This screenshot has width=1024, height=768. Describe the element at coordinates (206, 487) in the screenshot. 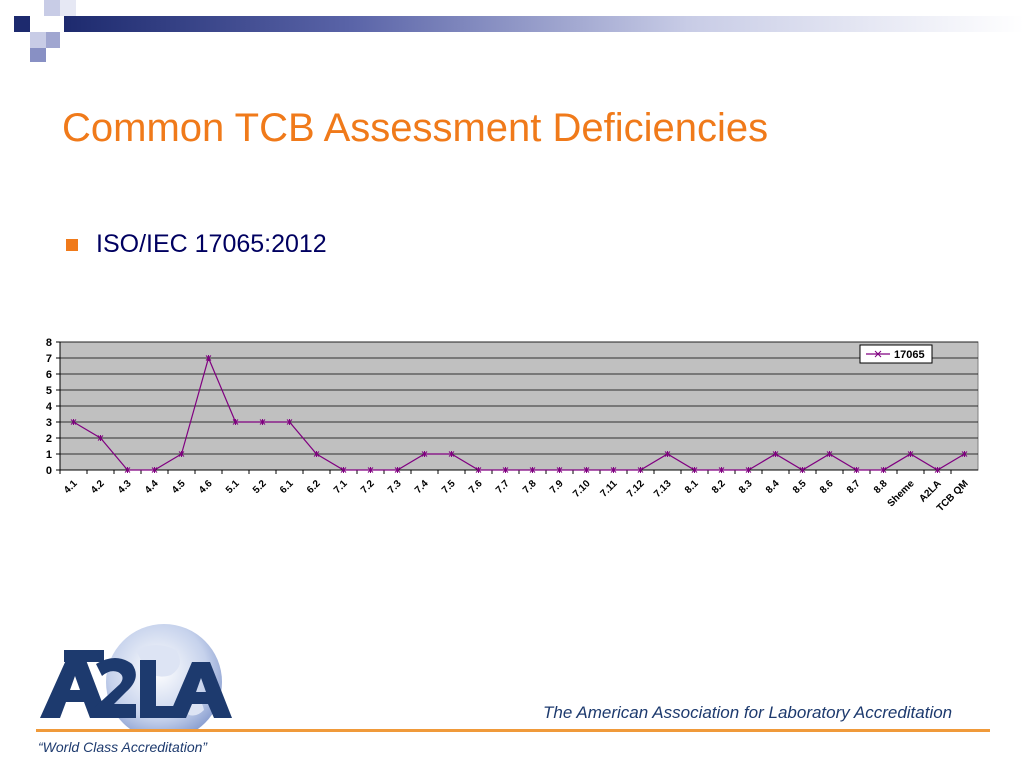

I see `x-tick-label: 4.6` at that location.